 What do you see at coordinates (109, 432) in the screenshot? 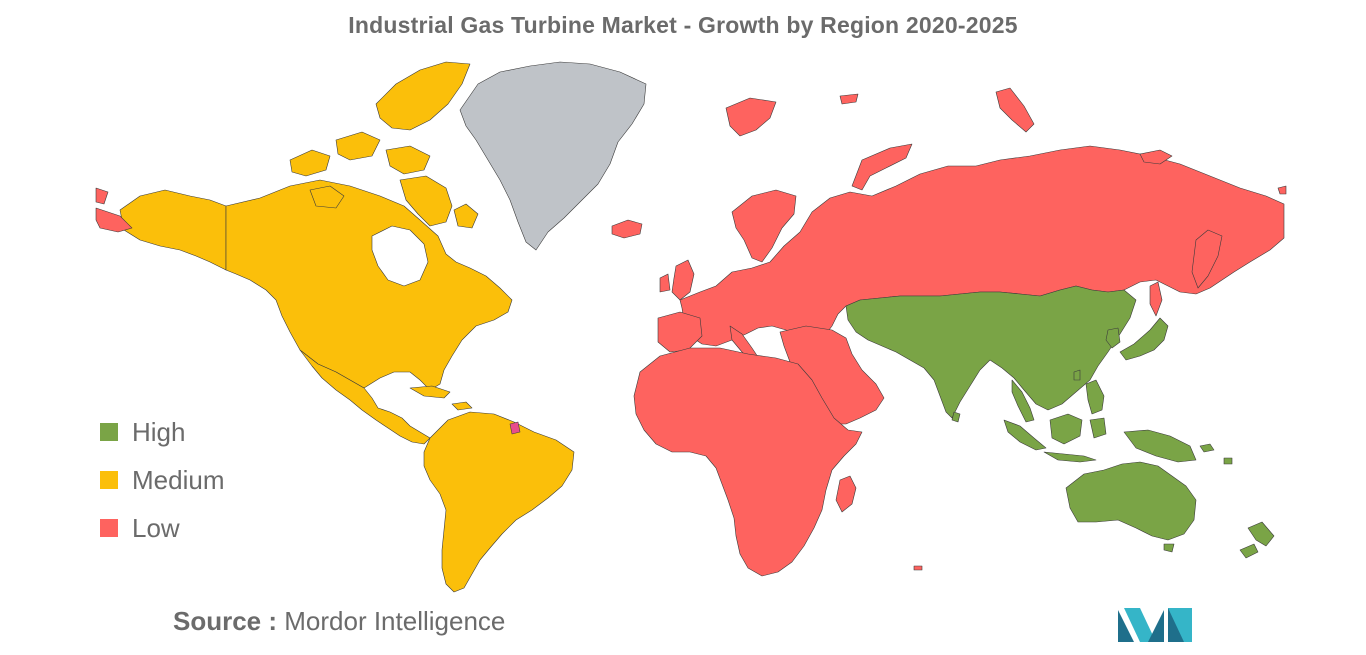
I see `legend-swatch-high` at bounding box center [109, 432].